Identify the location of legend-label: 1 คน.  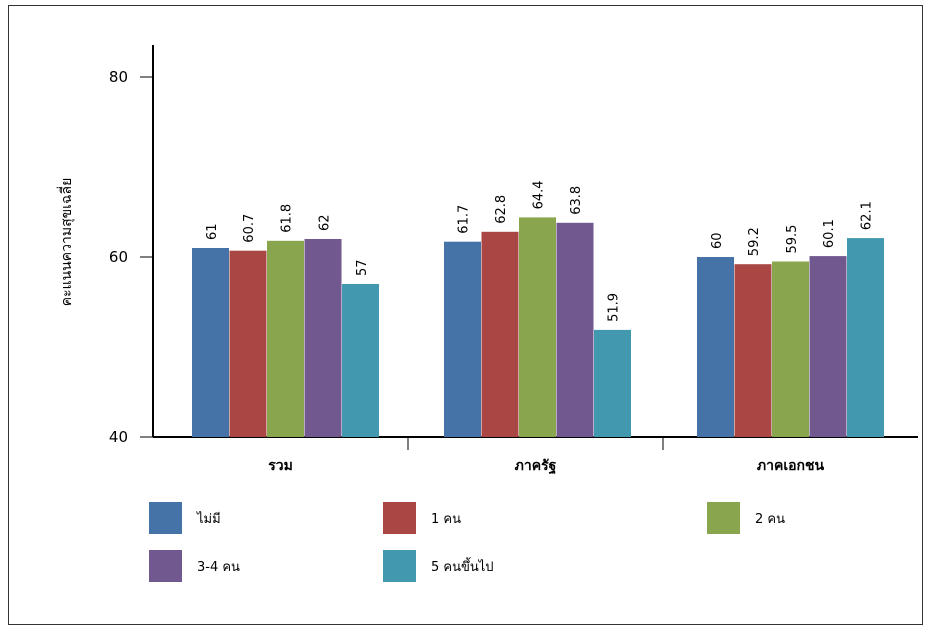
(446, 519).